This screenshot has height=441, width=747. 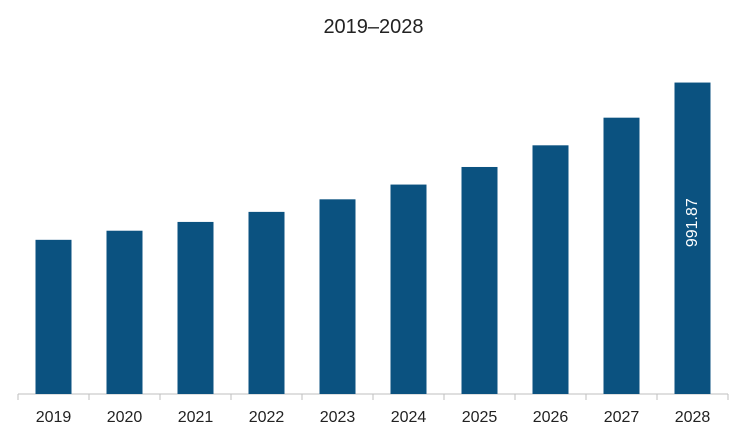 I want to click on bar-2024, so click(x=408, y=289).